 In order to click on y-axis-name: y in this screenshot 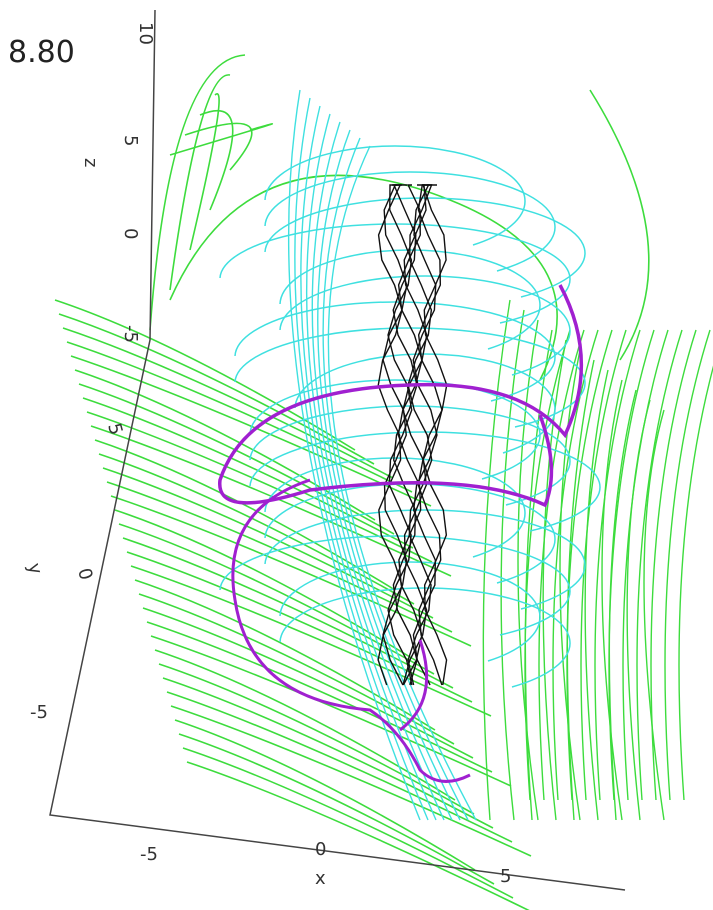, I will do `click(34, 569)`.